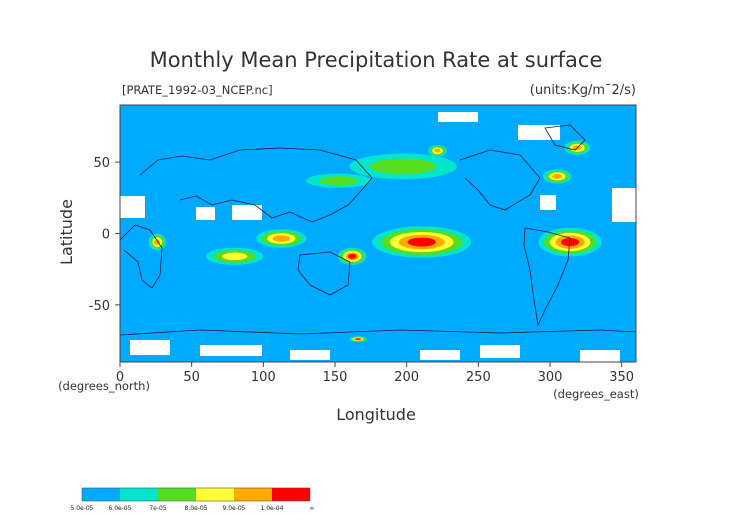 The image size is (752, 532). Describe the element at coordinates (583, 90) in the screenshot. I see `units-label: (units:Kg/m¯2/s)` at that location.